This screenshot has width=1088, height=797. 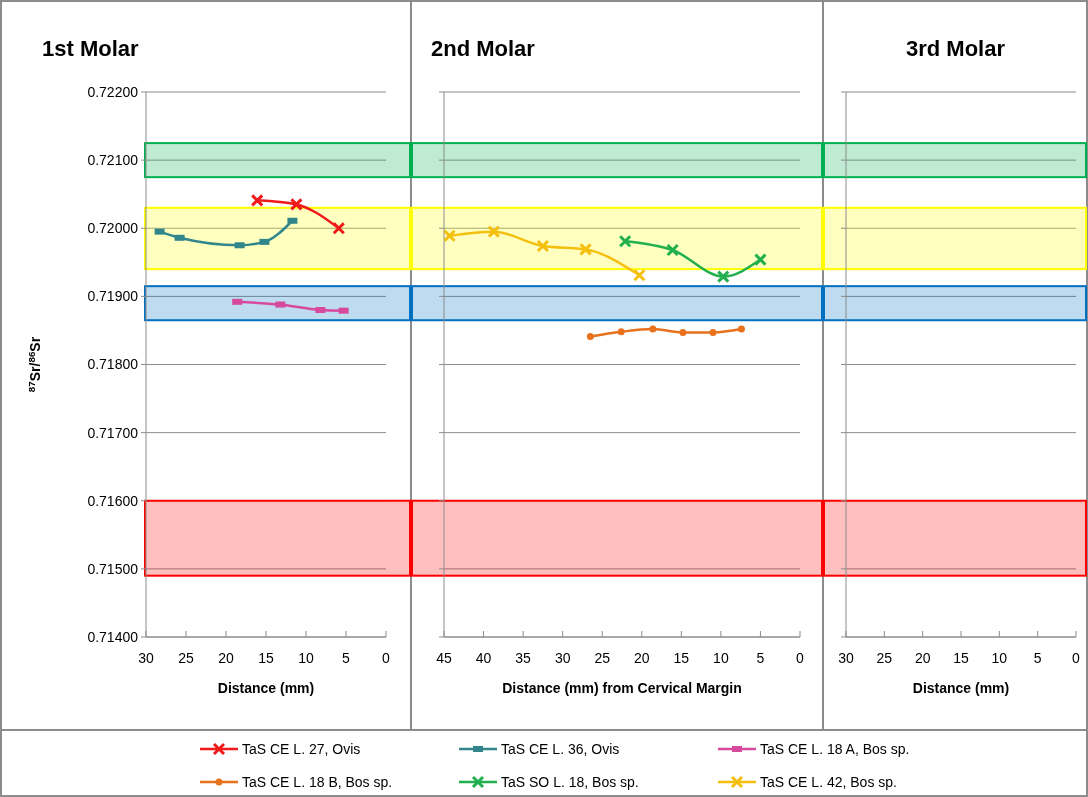 What do you see at coordinates (483, 48) in the screenshot?
I see `chart-title: 2nd Molar` at bounding box center [483, 48].